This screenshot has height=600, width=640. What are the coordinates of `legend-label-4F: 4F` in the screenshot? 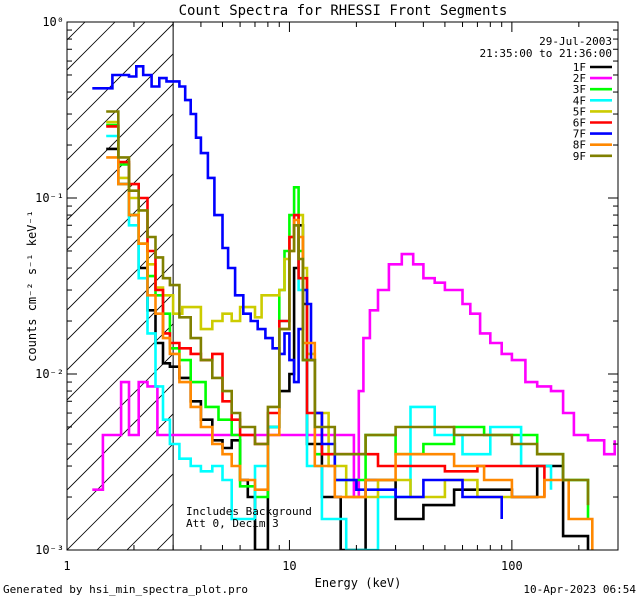 It's located at (579, 100).